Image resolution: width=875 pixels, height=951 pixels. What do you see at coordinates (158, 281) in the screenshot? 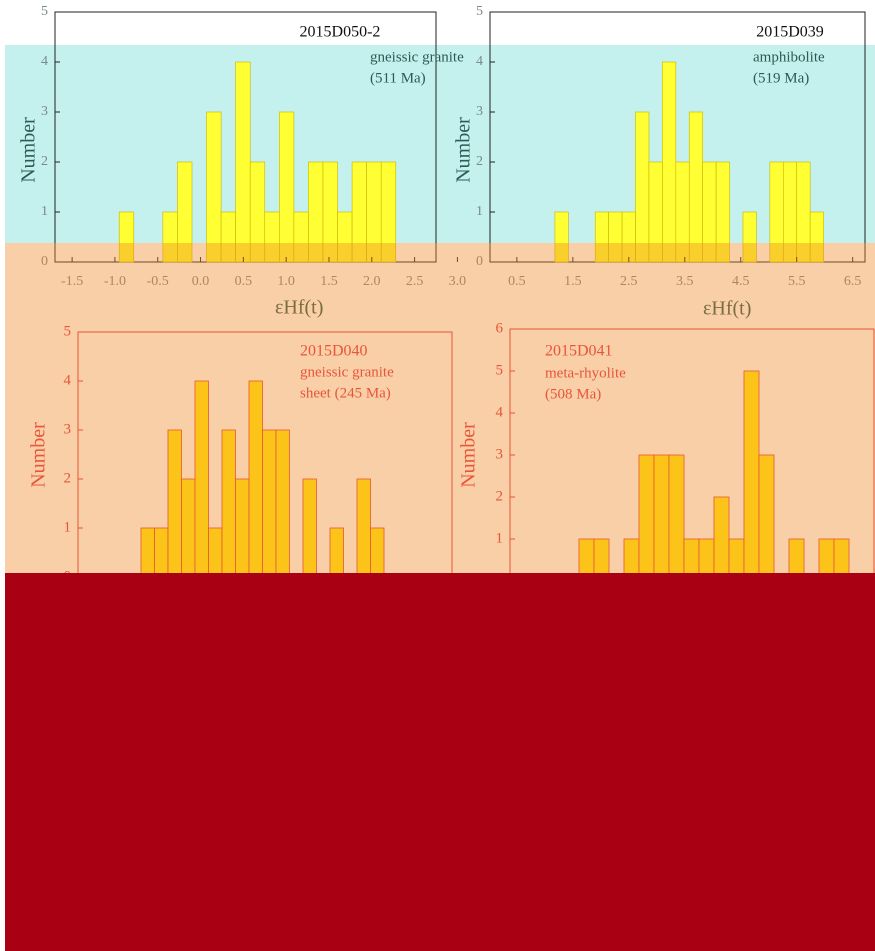
I see `x-tick-label: -0.5` at bounding box center [158, 281].